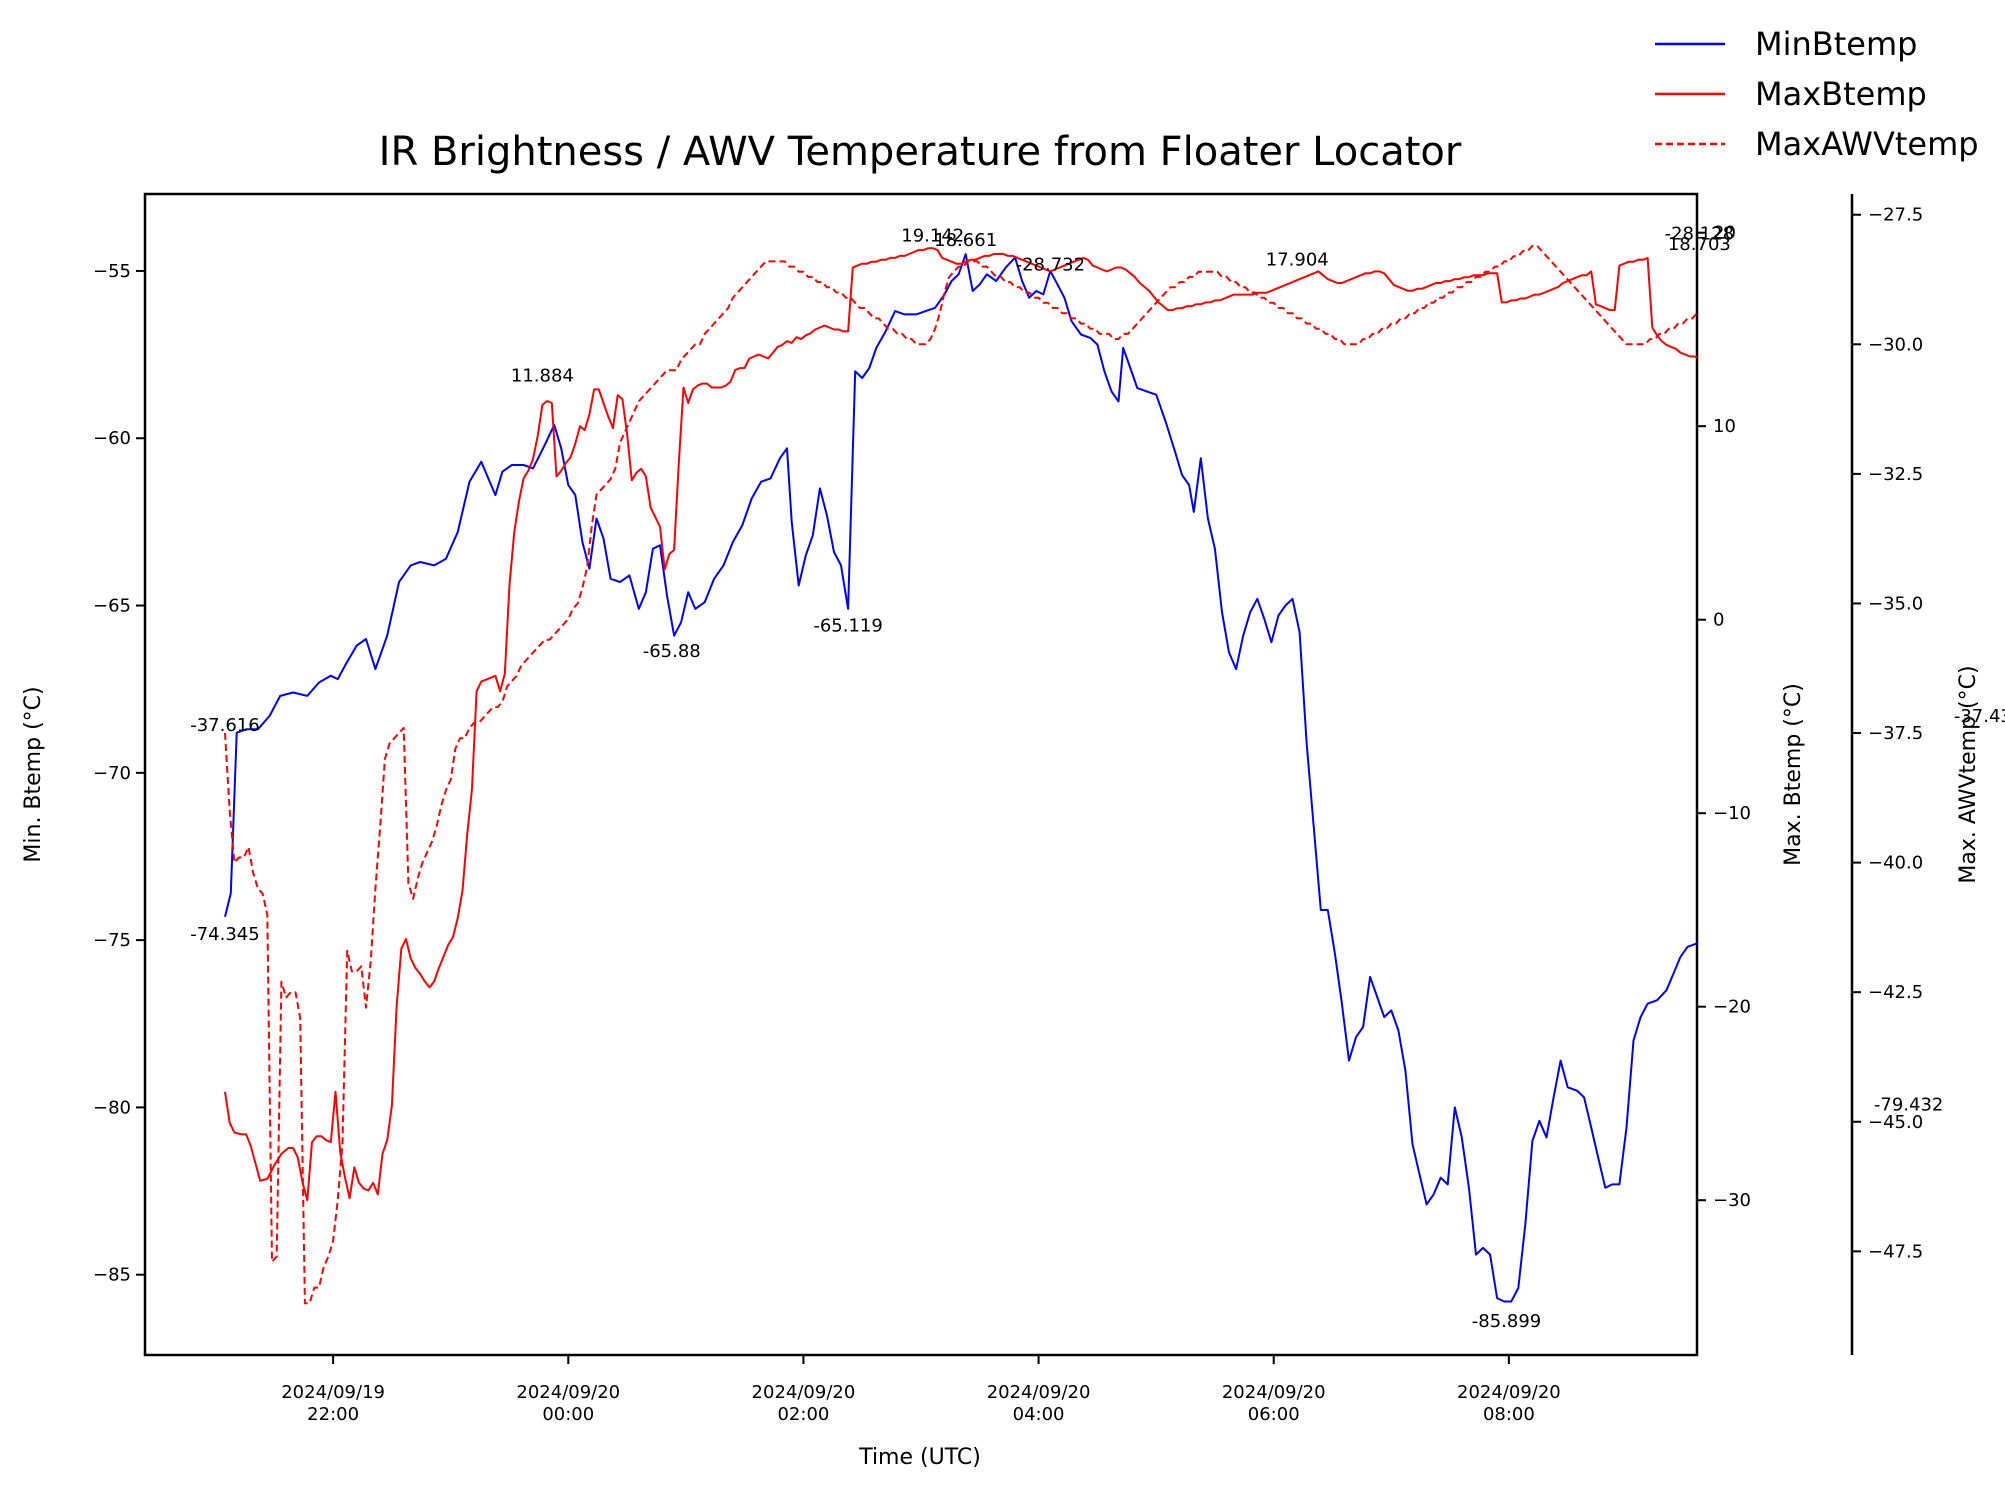 This screenshot has height=1491, width=2005. What do you see at coordinates (224, 725) in the screenshot?
I see `data-label: -37.616` at bounding box center [224, 725].